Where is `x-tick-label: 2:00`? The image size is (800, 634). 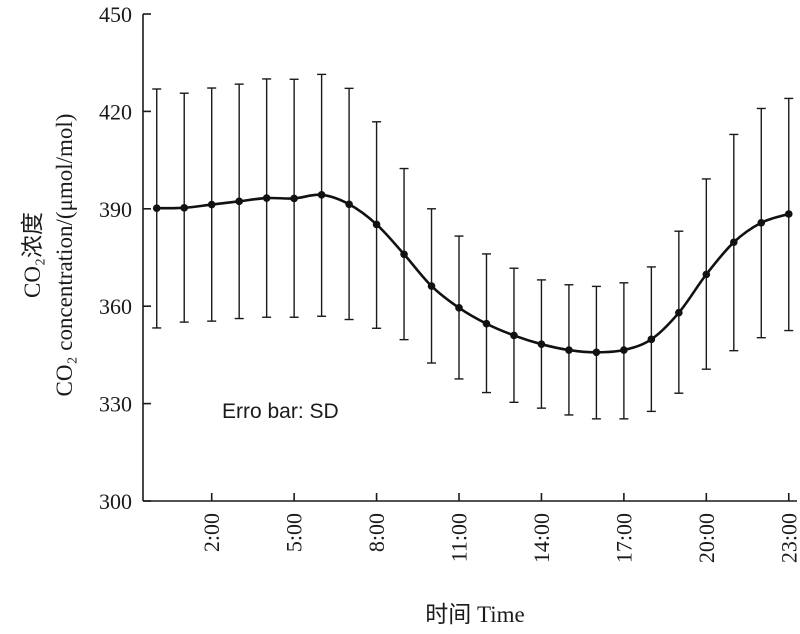 x-tick-label: 2:00 is located at coordinates (211, 532).